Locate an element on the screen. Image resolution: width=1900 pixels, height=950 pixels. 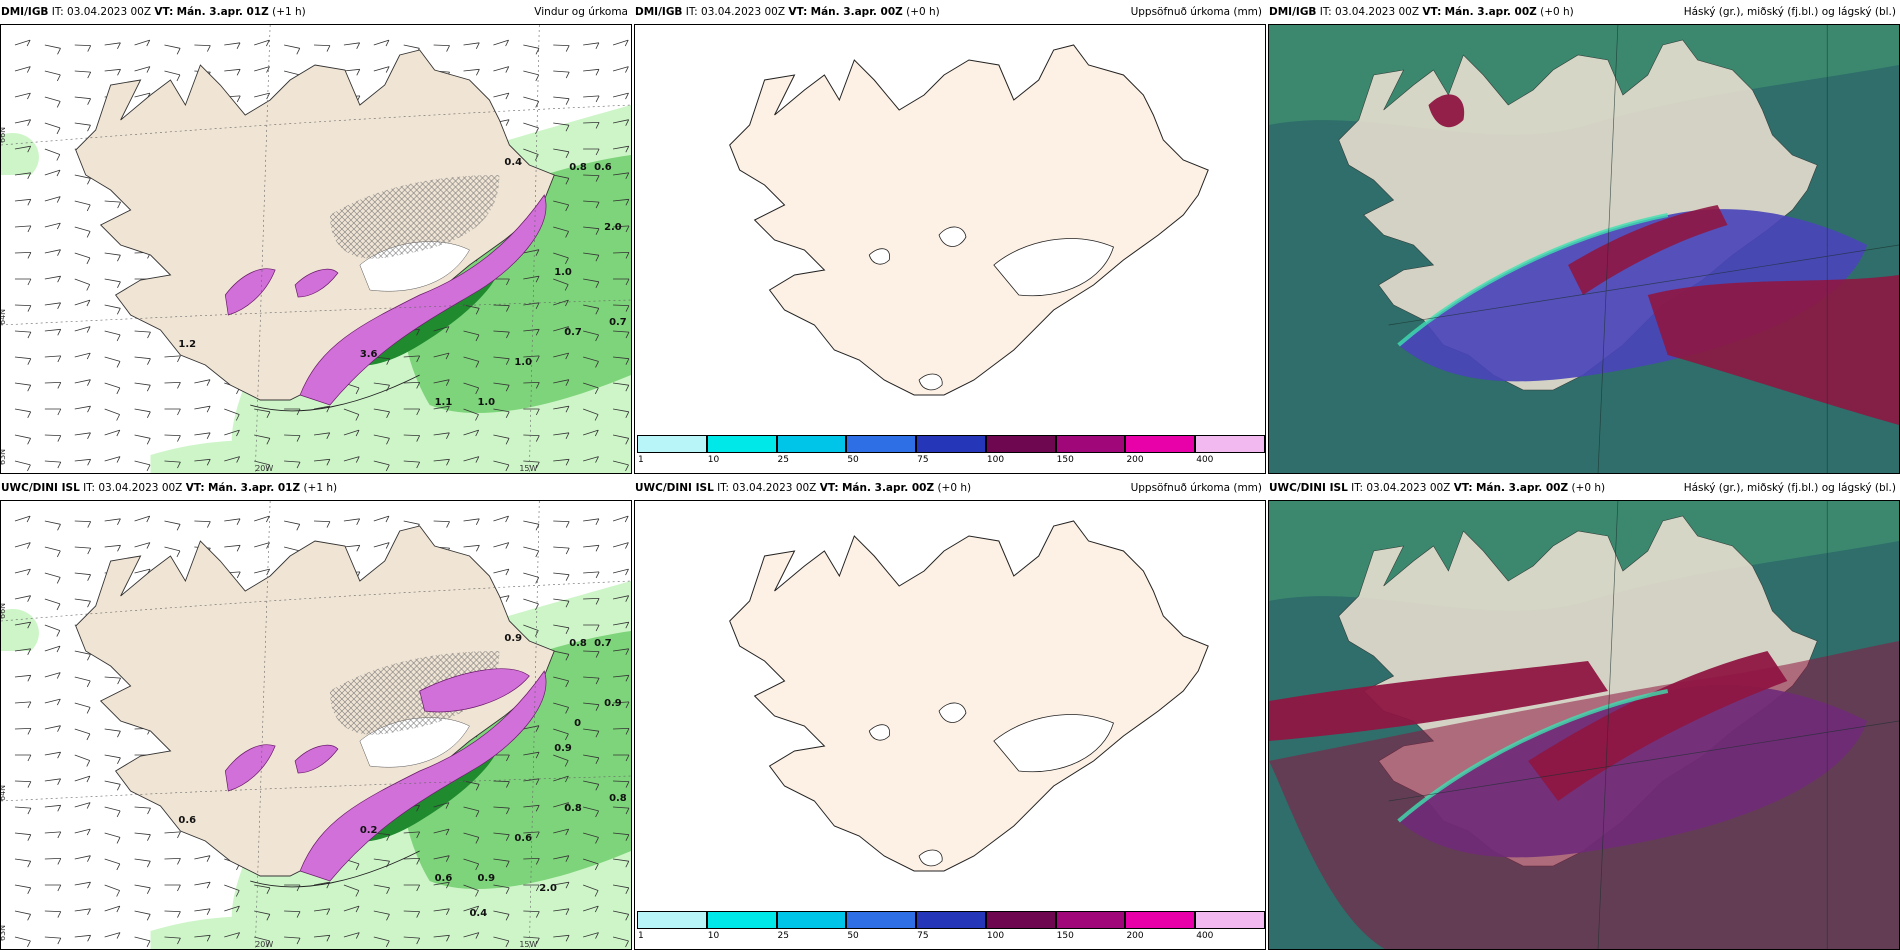
precip-band-a is located at coordinates (250, 292).